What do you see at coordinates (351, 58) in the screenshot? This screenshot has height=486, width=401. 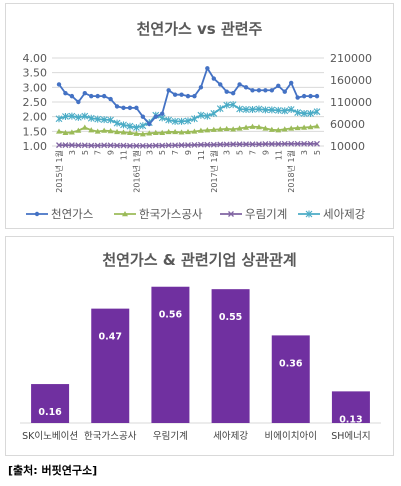 I see `y2-tick-label: 210000` at bounding box center [351, 58].